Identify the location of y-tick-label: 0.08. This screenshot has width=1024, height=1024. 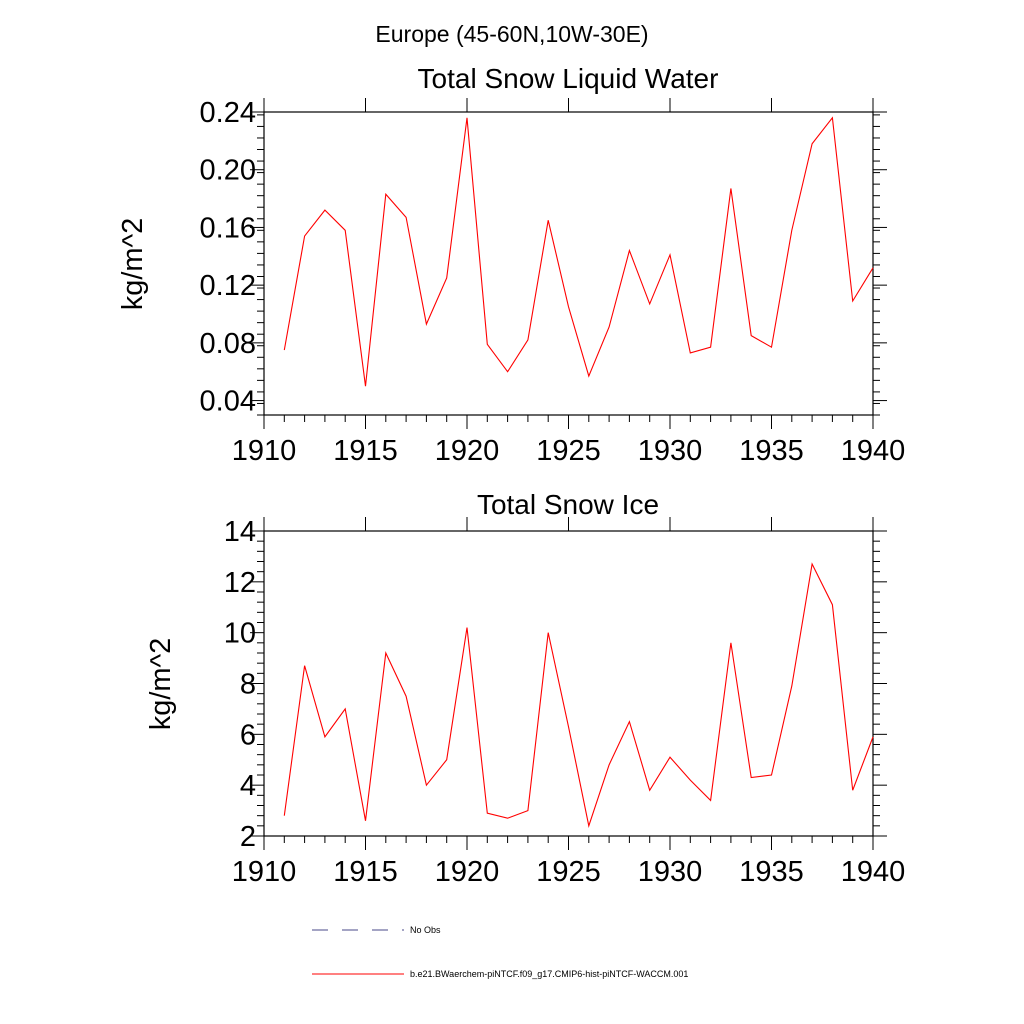
(228, 344).